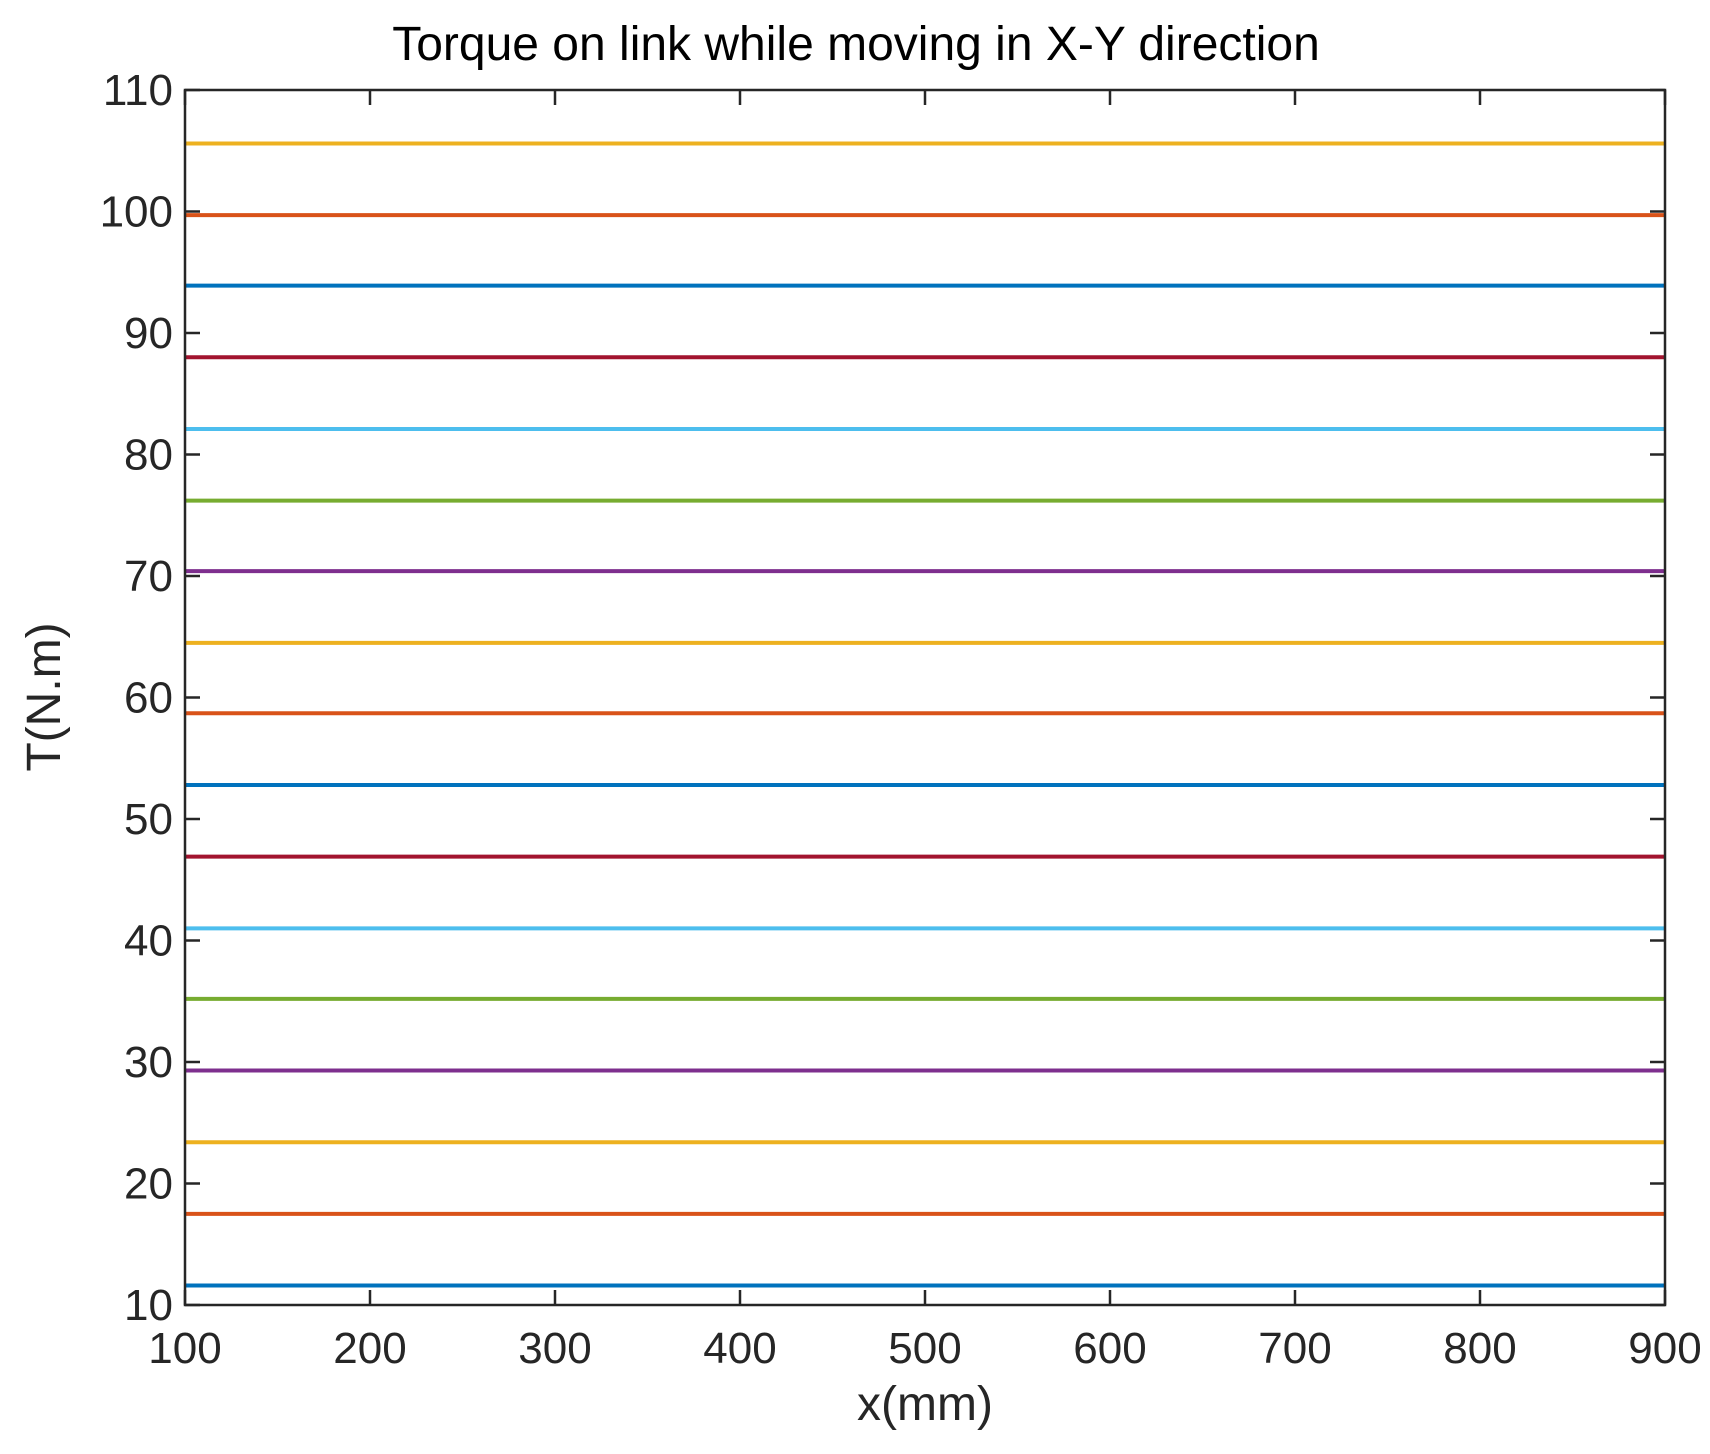 The width and height of the screenshot is (1710, 1454). What do you see at coordinates (148, 455) in the screenshot?
I see `y-tick-label: 80` at bounding box center [148, 455].